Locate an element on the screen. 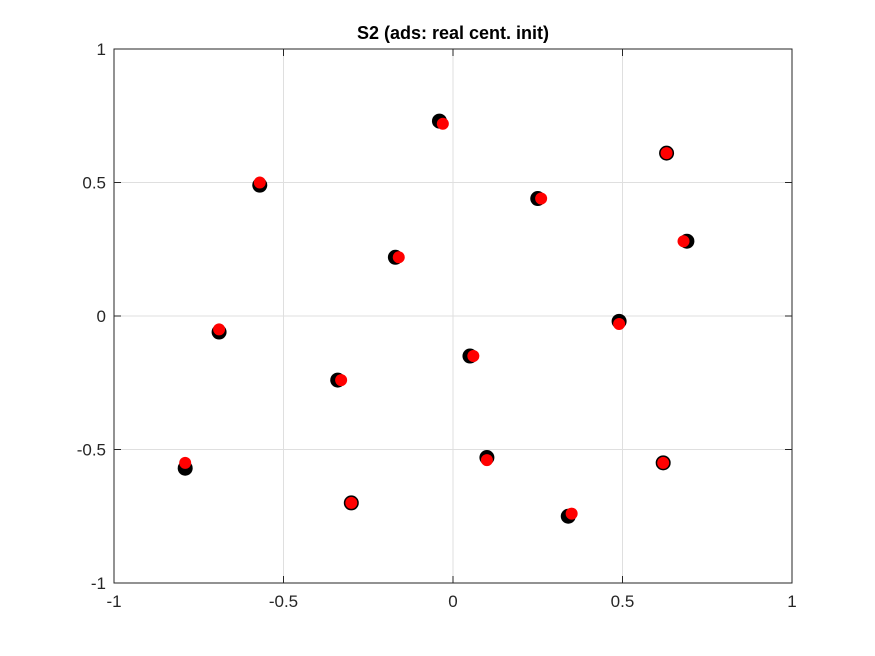  chart-title: S2 (ads: real cent. init) is located at coordinates (453, 33).